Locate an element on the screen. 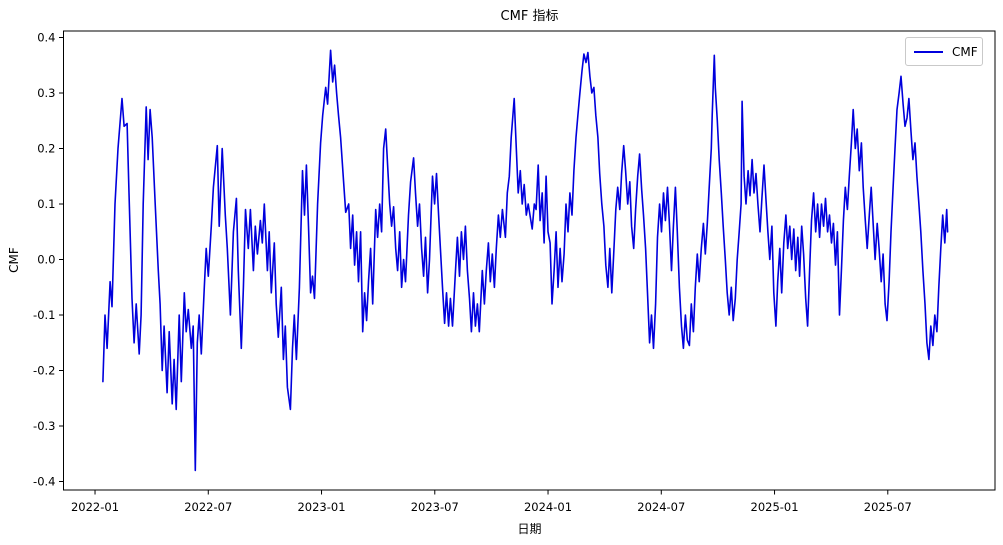 The width and height of the screenshot is (1003, 545). legend-line-sample-icon is located at coordinates (928, 51).